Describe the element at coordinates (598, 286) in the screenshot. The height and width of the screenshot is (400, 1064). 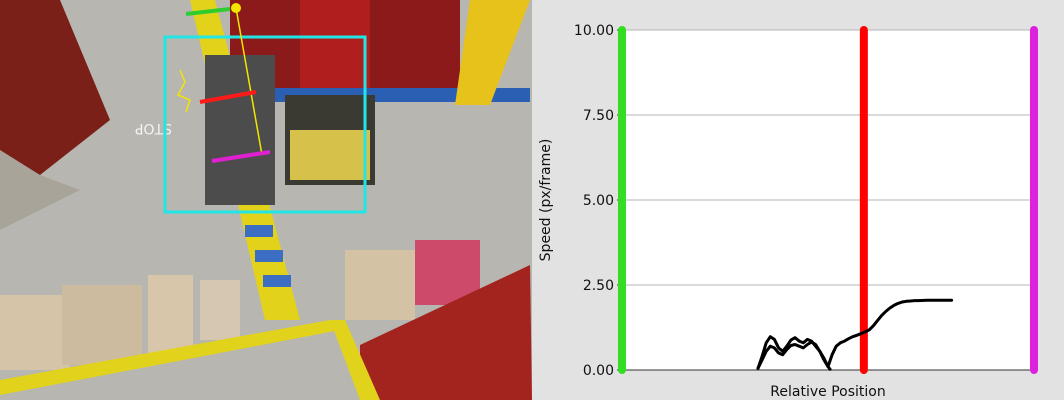
I see `y-tick-label: 2.50` at that location.